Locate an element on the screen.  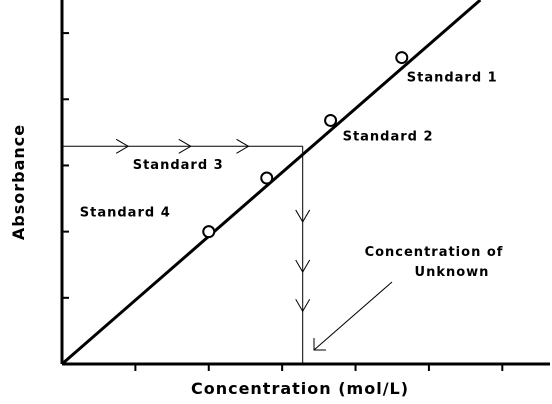
x-axis-label: Concentration (mol/L) is located at coordinates (300, 388).